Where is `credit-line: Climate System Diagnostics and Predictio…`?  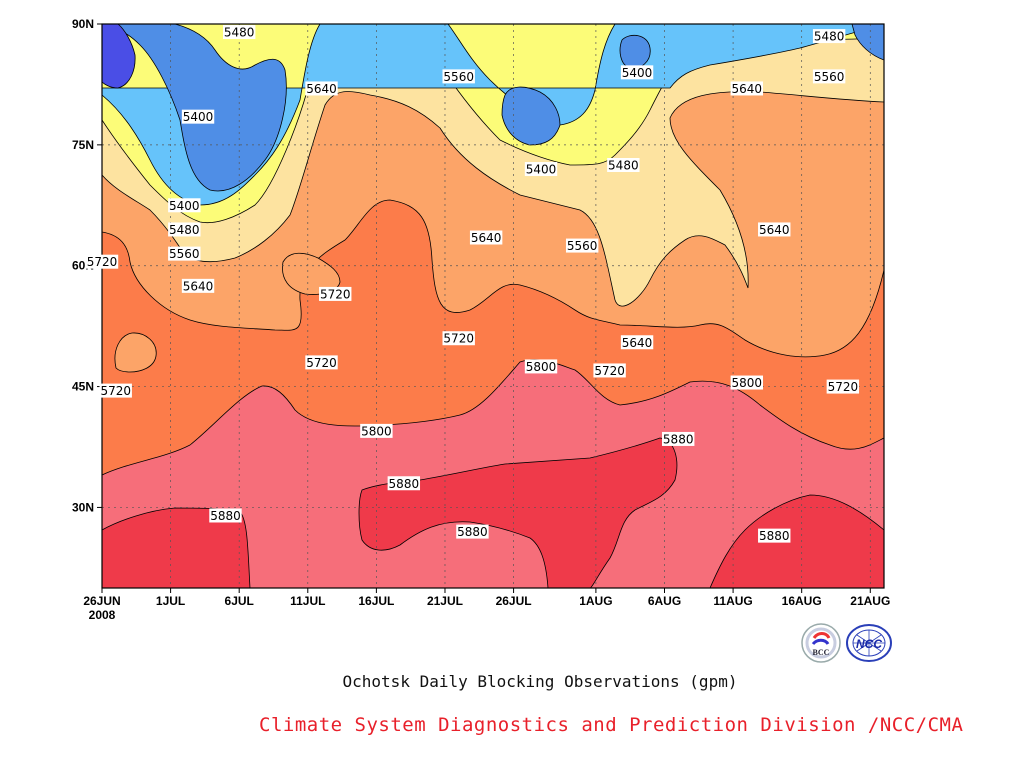
credit-line: Climate System Diagnostics and Predictio… is located at coordinates (611, 725).